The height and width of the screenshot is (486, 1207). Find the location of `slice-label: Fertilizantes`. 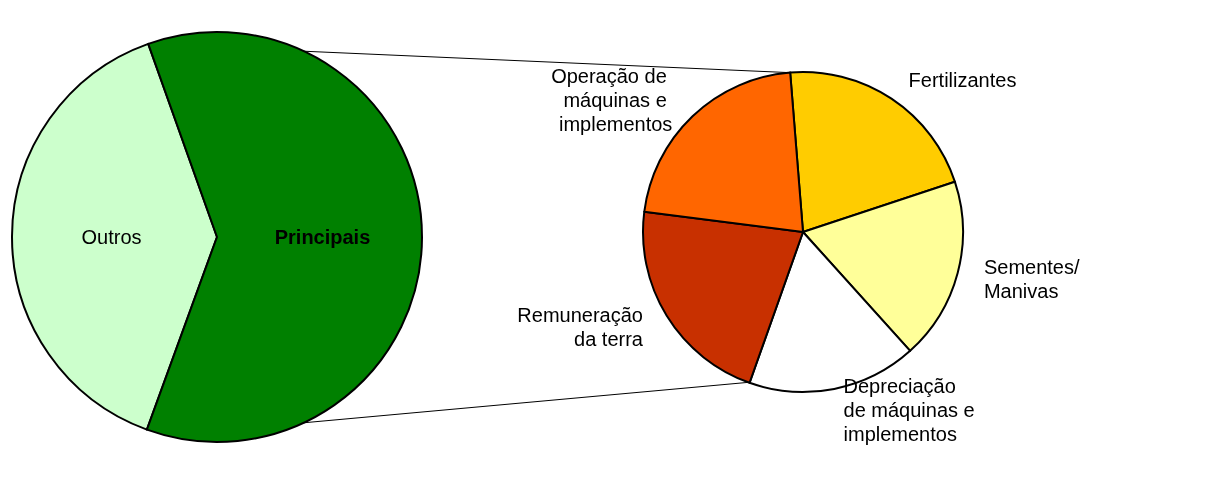

slice-label: Fertilizantes is located at coordinates (962, 80).